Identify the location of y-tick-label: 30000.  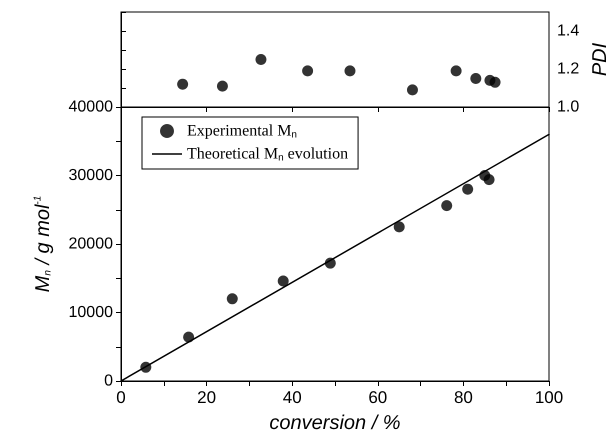
(91, 175).